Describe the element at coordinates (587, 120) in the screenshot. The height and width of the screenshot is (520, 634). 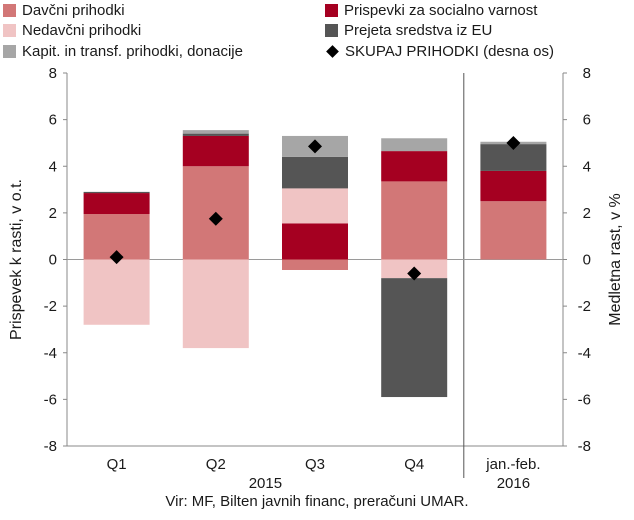
I see `y-tick-label-right: 6` at that location.